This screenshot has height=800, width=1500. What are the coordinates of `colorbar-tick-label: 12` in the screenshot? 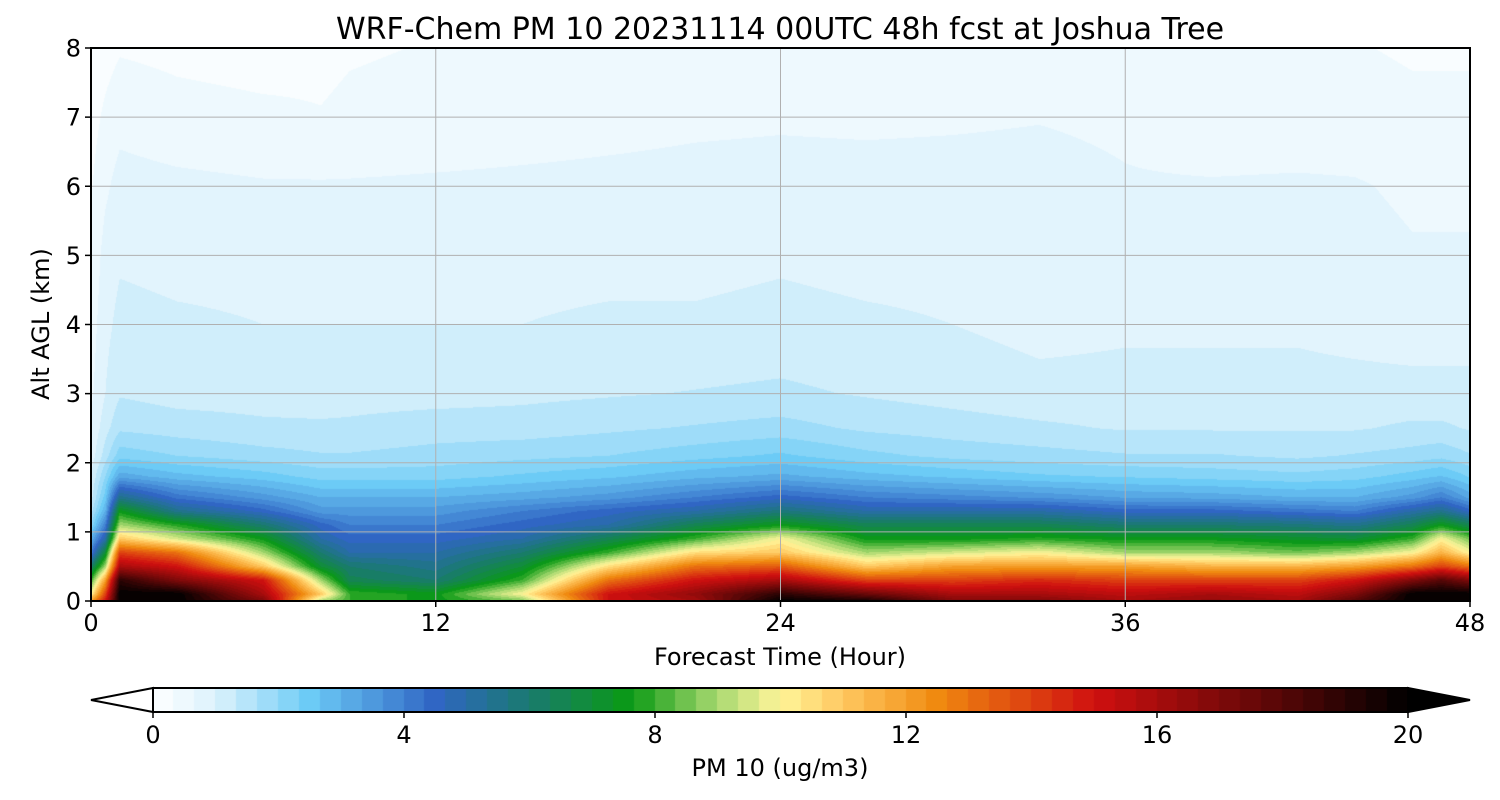 It's located at (906, 735).